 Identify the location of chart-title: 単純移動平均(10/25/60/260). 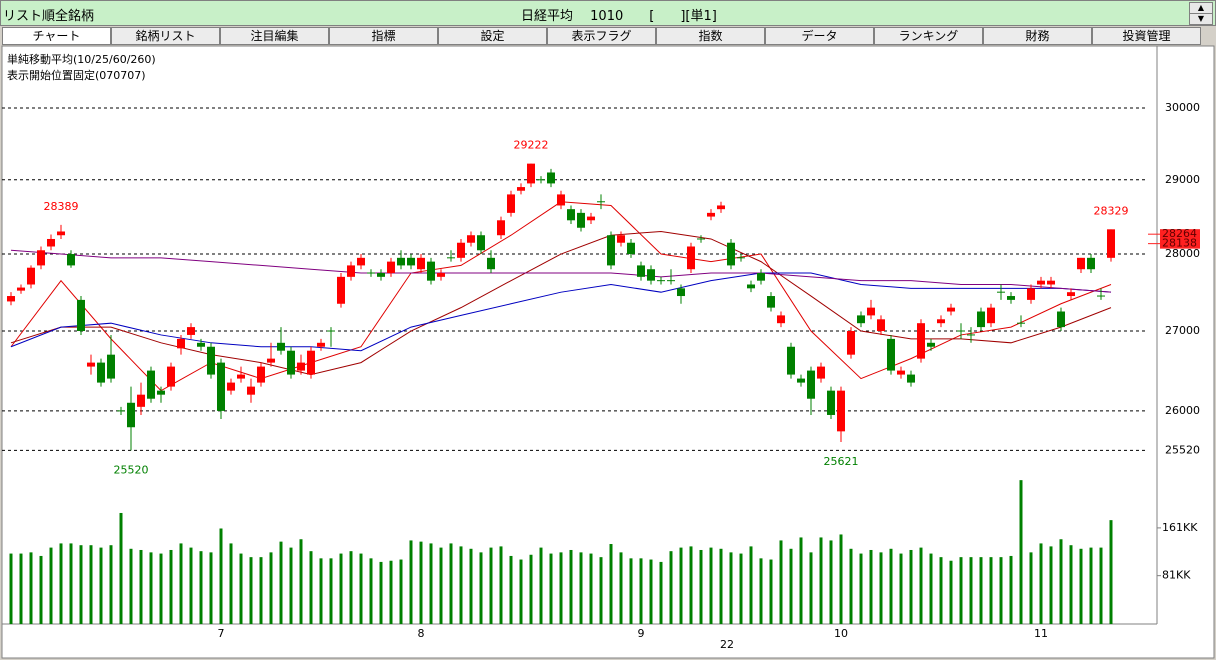
(81, 59).